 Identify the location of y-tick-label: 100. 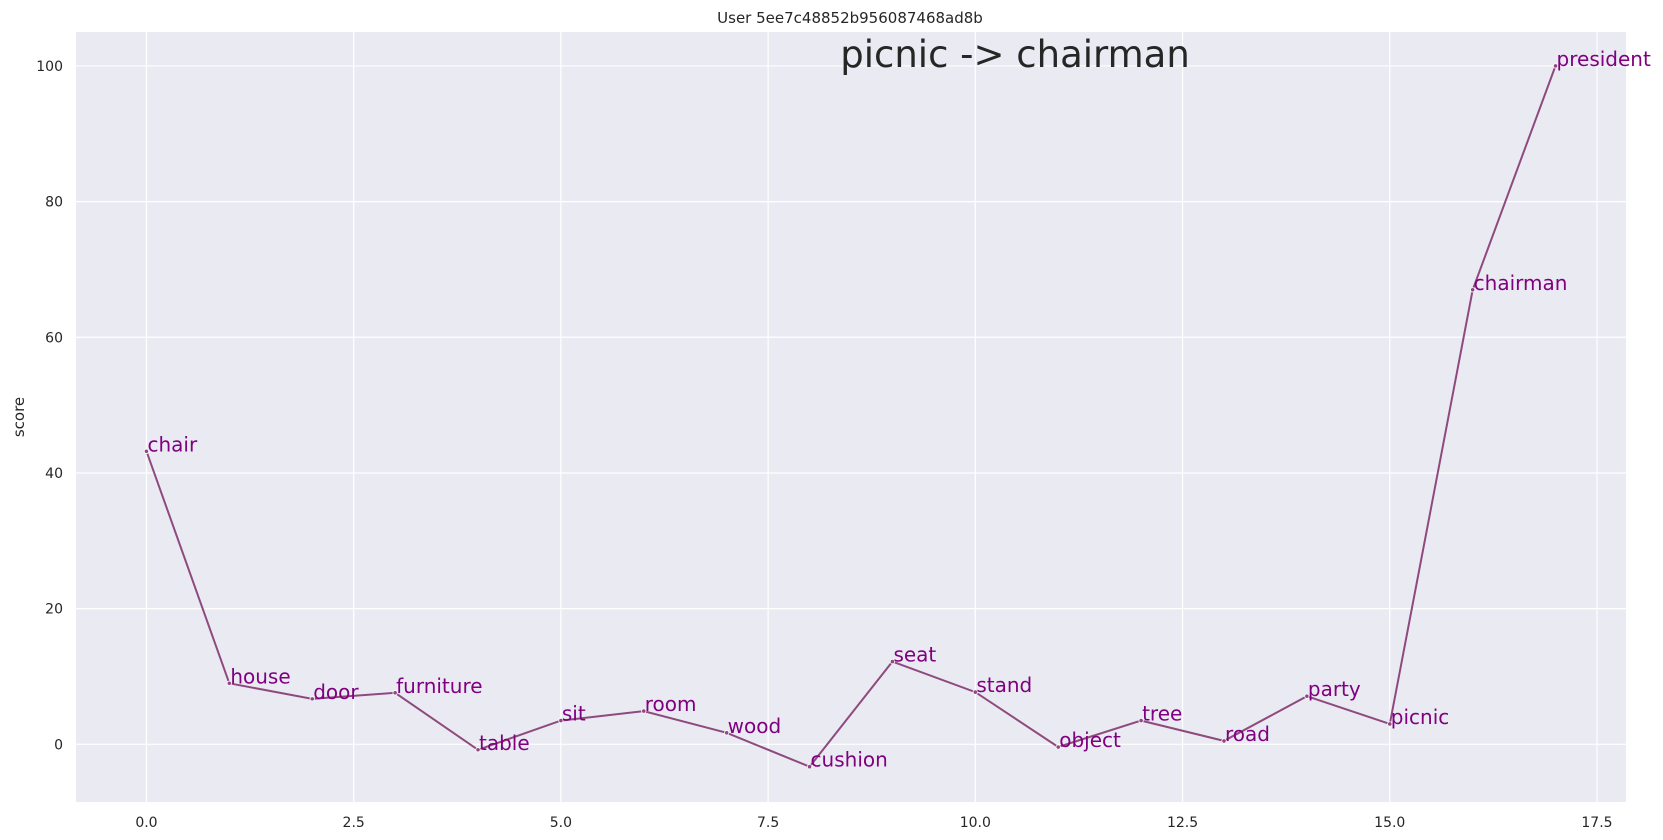
(49, 67).